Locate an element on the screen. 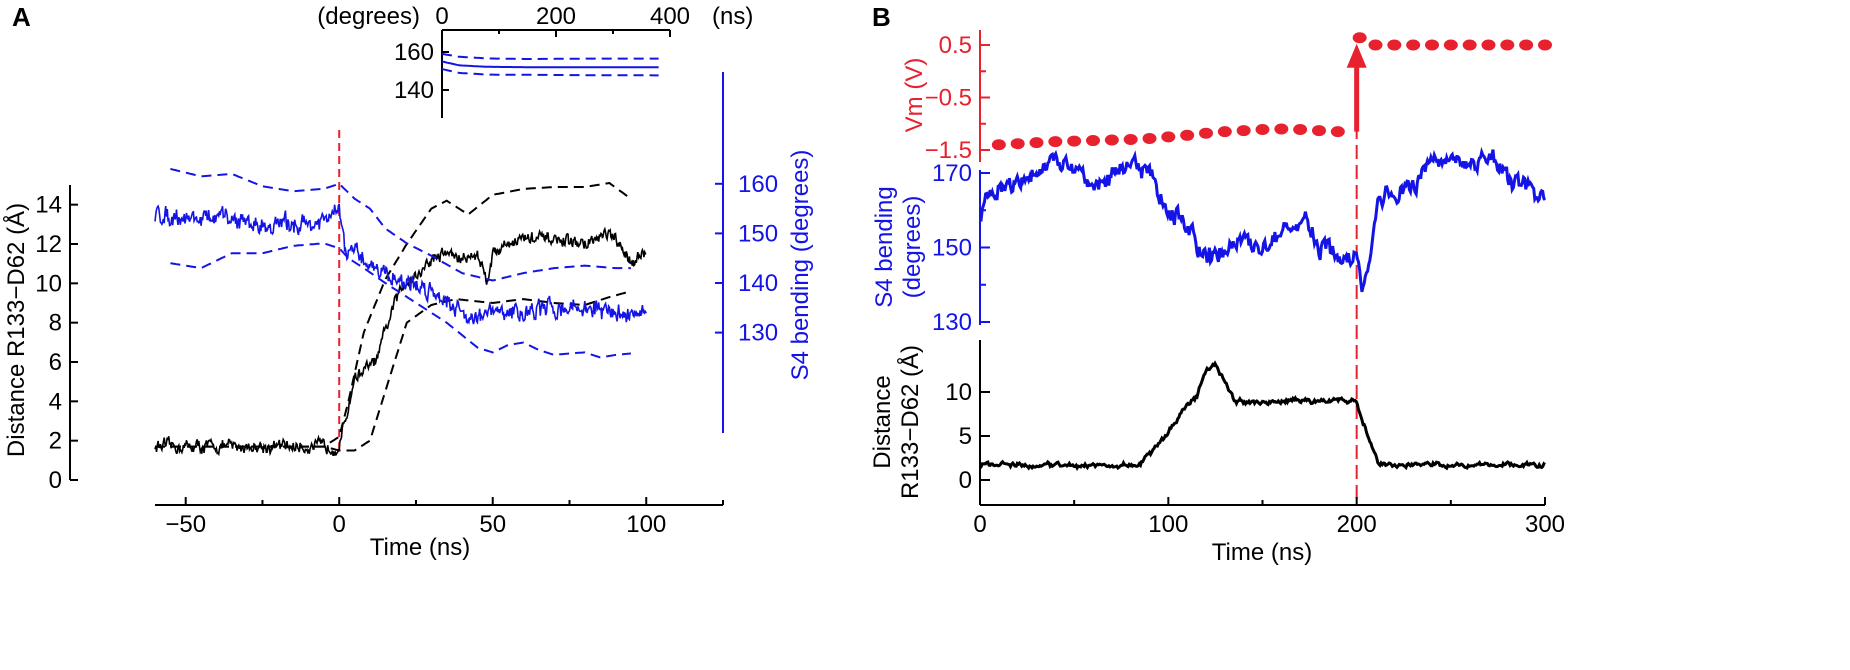  inset-plot-area is located at coordinates (550, 64).